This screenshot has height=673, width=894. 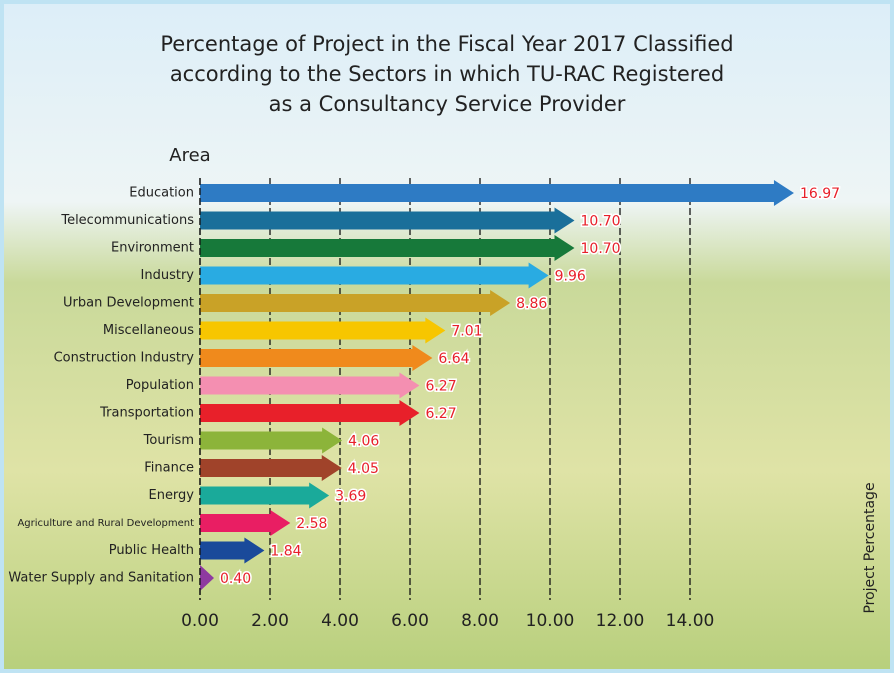 What do you see at coordinates (620, 621) in the screenshot?
I see `x-tick-label: 12.00` at bounding box center [620, 621].